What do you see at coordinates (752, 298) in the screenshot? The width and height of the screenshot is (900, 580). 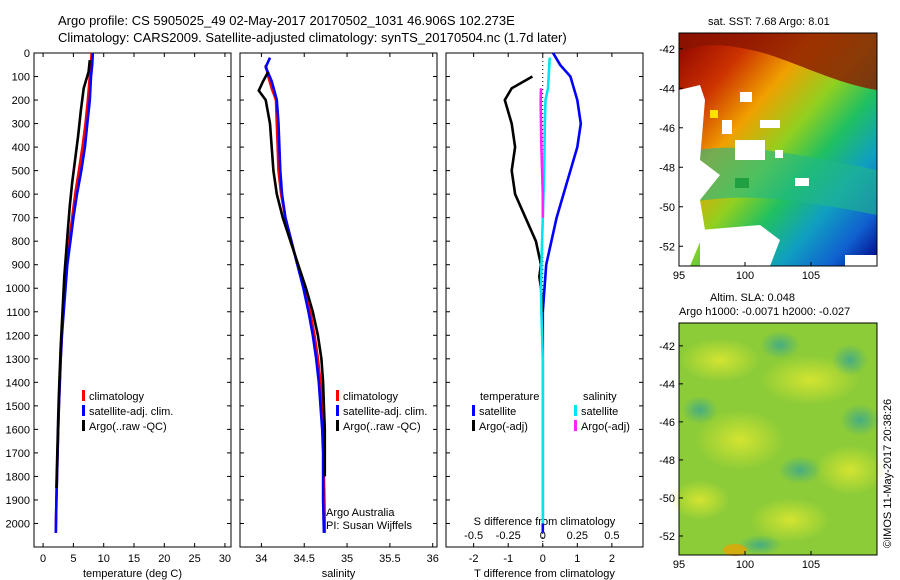 I see `sla-map-title-line1: Altim. SLA: 0.048` at bounding box center [752, 298].